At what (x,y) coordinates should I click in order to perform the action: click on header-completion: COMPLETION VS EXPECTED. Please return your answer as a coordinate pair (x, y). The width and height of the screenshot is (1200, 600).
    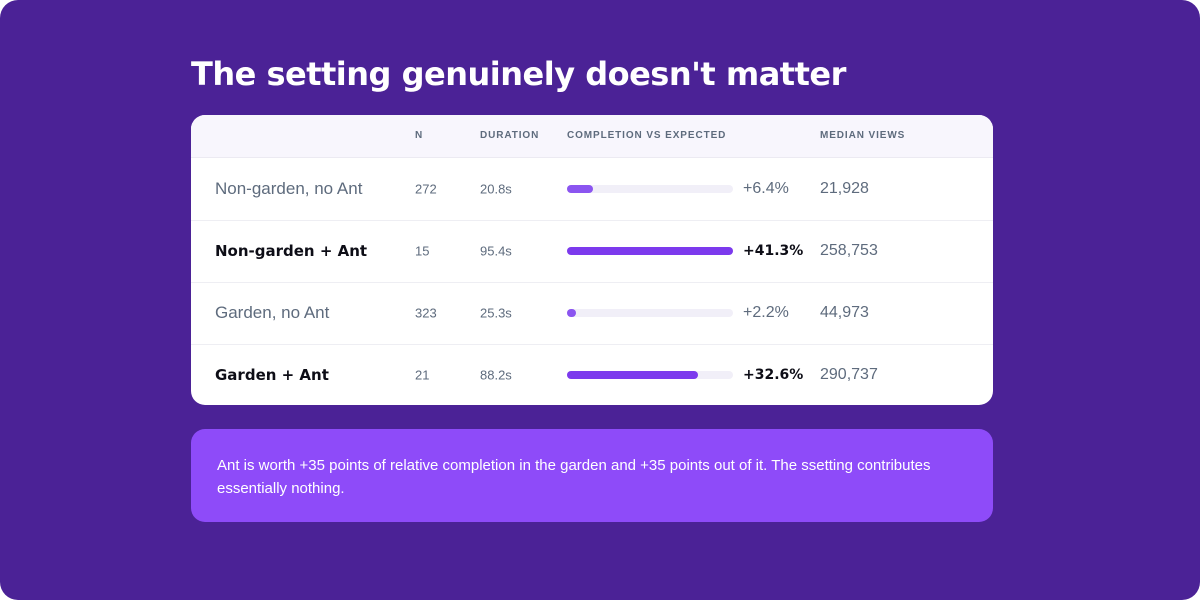
    Looking at the image, I should click on (647, 135).